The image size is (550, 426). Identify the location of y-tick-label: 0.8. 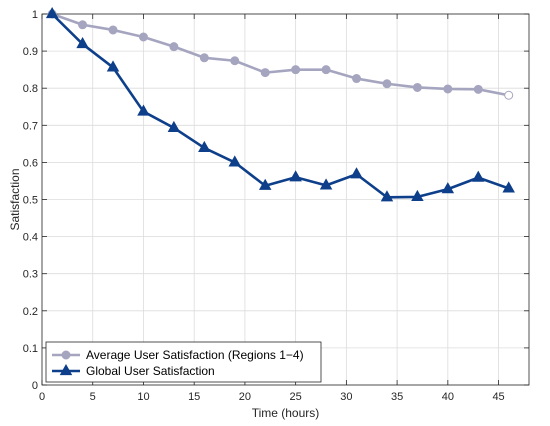
(30, 89).